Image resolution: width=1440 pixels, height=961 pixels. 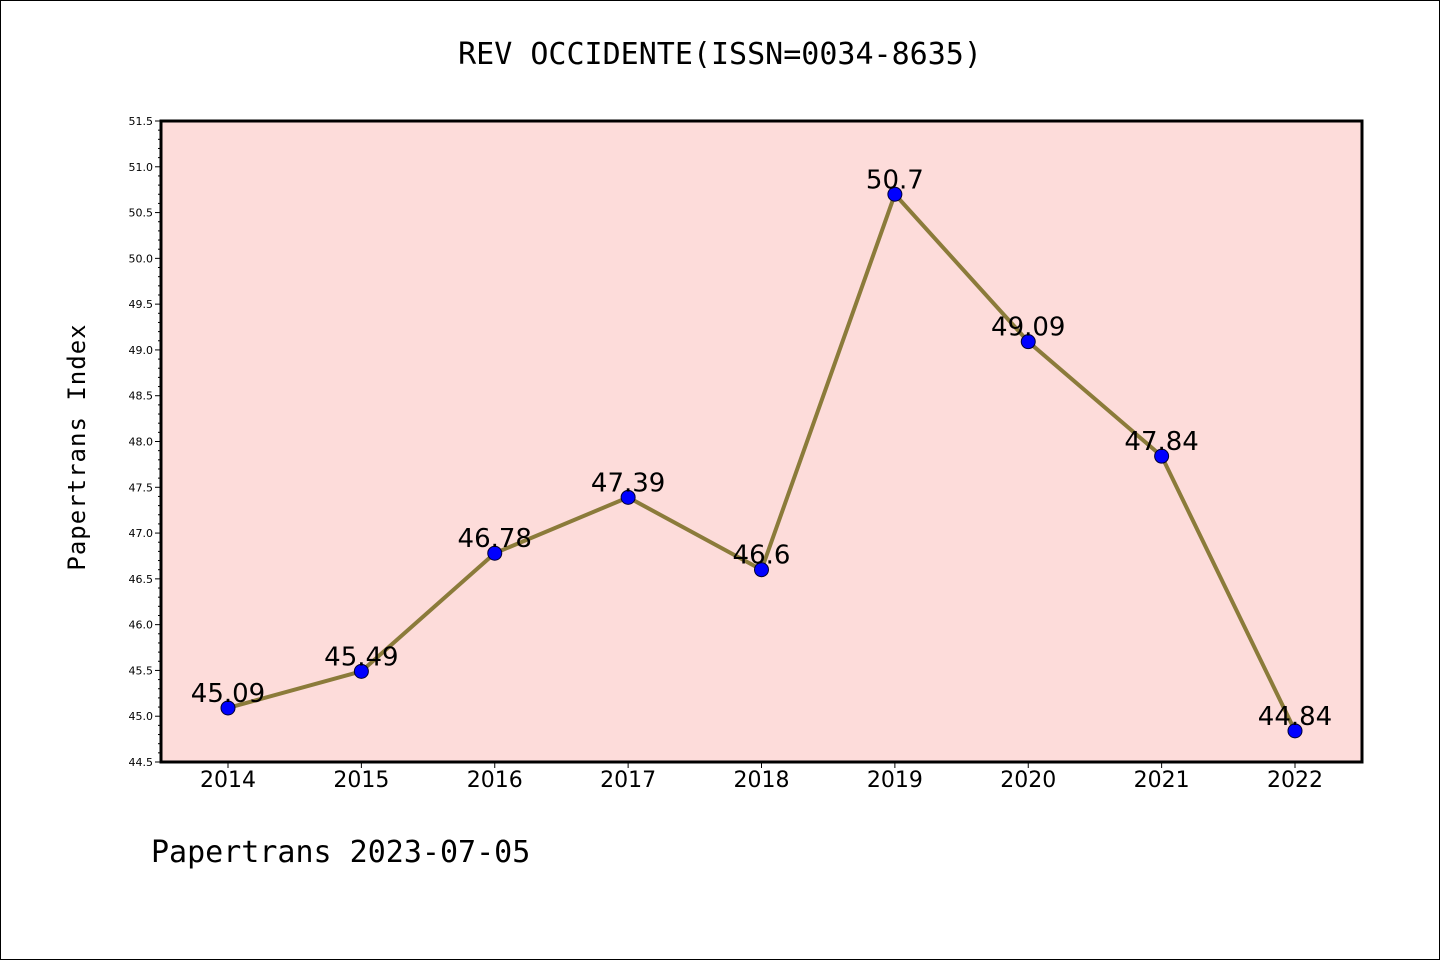 What do you see at coordinates (341, 852) in the screenshot?
I see `footer-stamp: Papertrans 2023-07-05` at bounding box center [341, 852].